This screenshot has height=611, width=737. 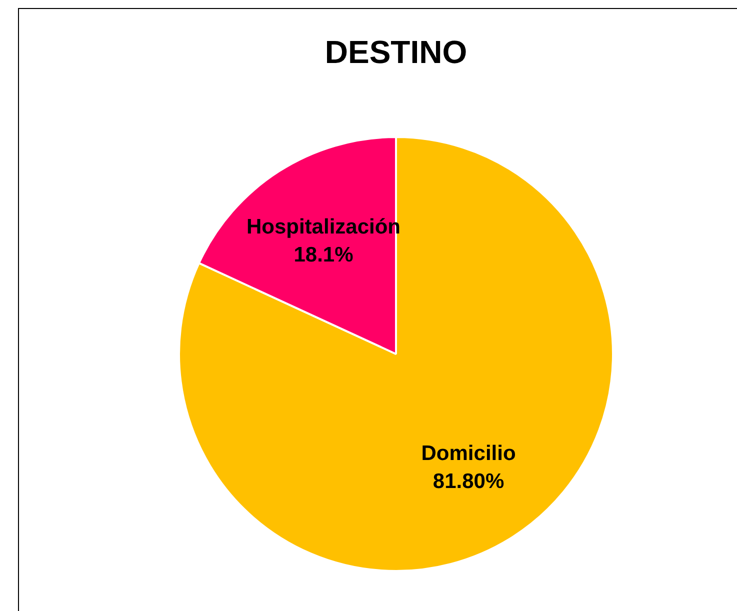 I want to click on slice-label: Domicilio, so click(x=468, y=454).